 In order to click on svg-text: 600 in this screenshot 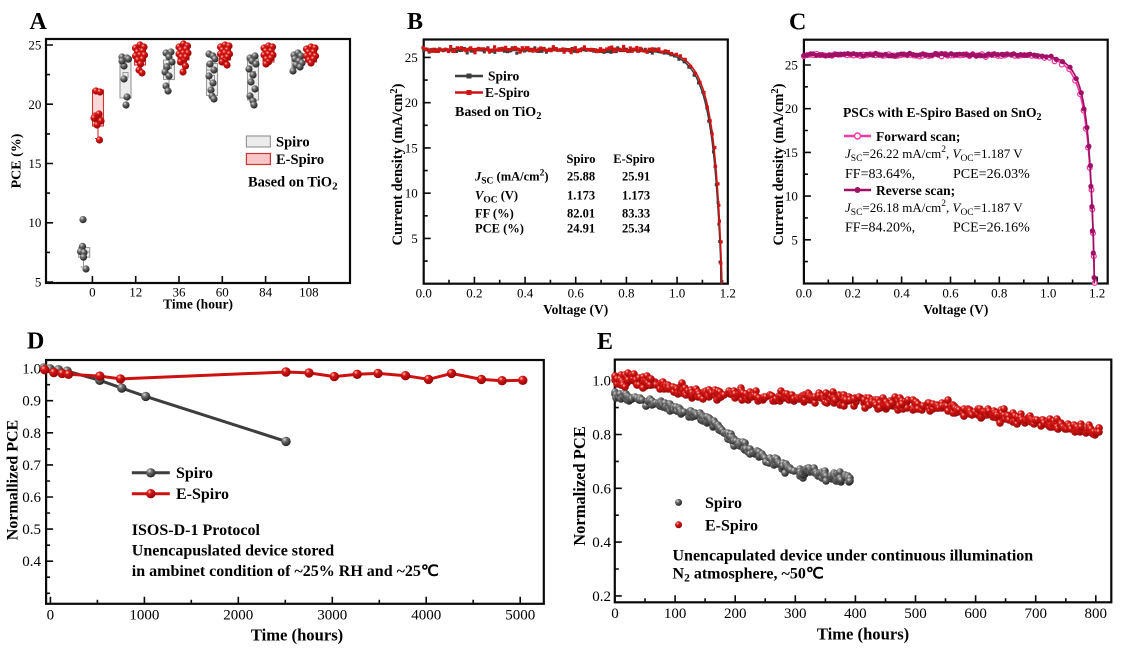, I will do `click(975, 614)`.